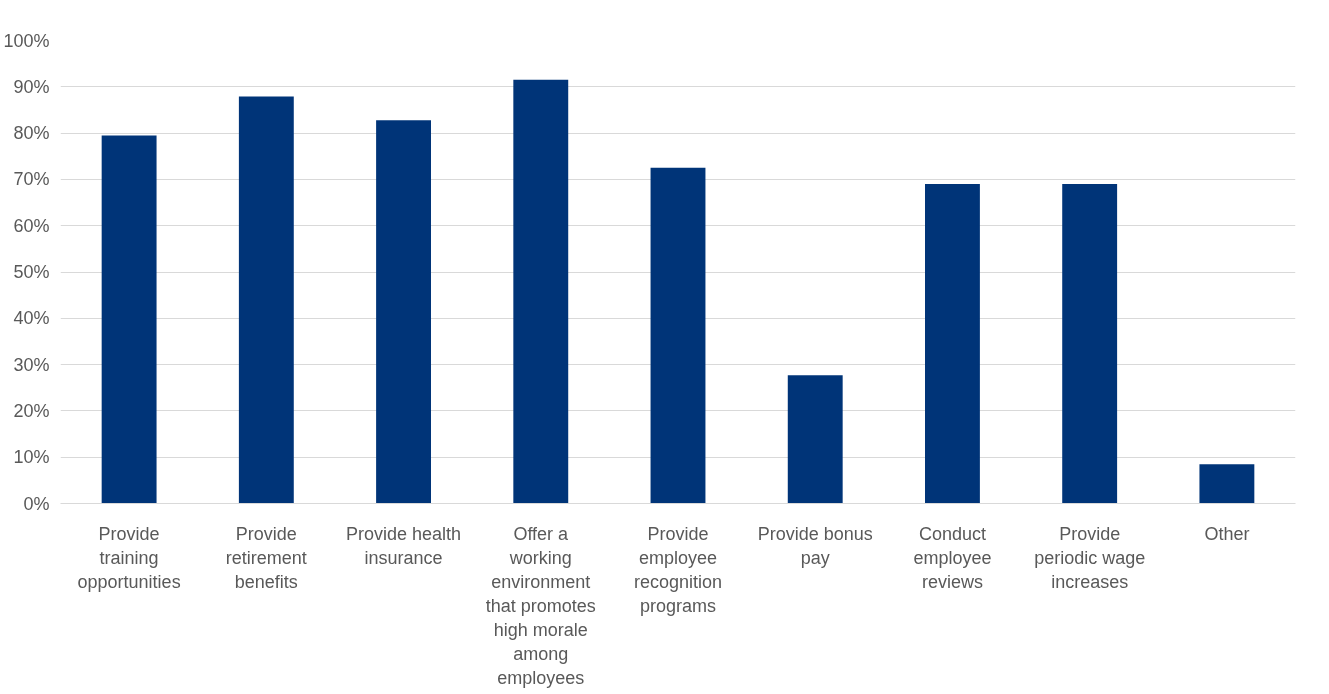 This screenshot has width=1329, height=694. What do you see at coordinates (31, 225) in the screenshot?
I see `y-tick-label: 60%` at bounding box center [31, 225].